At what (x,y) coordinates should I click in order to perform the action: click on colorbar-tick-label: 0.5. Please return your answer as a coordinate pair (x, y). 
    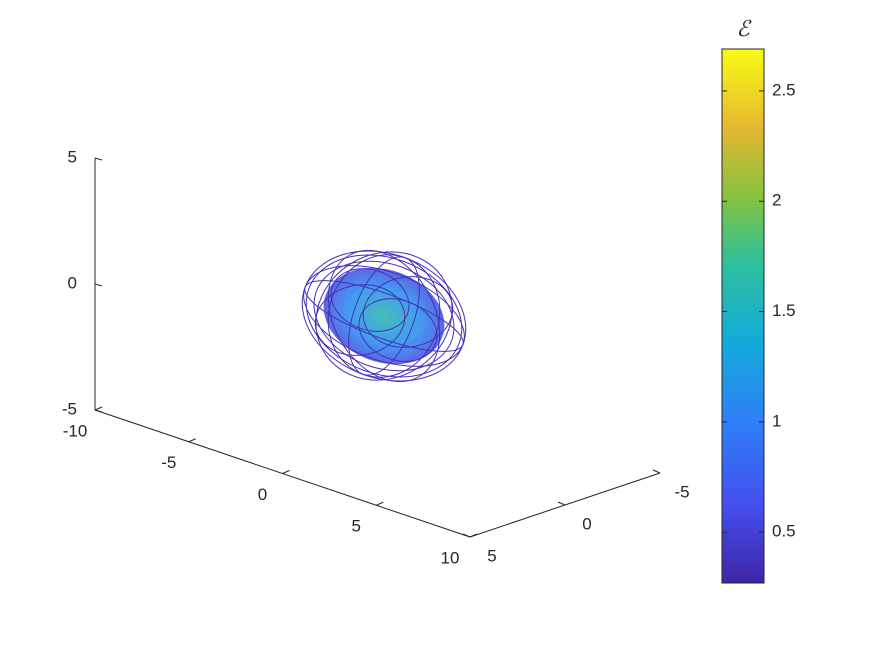
    Looking at the image, I should click on (784, 531).